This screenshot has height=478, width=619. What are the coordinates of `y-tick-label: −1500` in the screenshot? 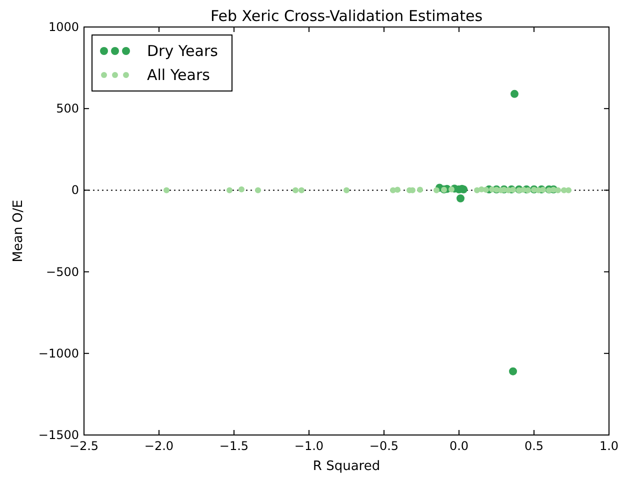 It's located at (58, 435).